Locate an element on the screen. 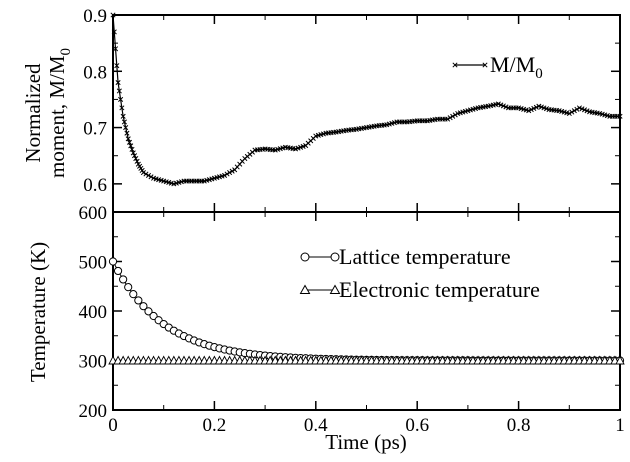 Image resolution: width=630 pixels, height=462 pixels. moment-y-axis-title-line1: Normalized is located at coordinates (33, 113).